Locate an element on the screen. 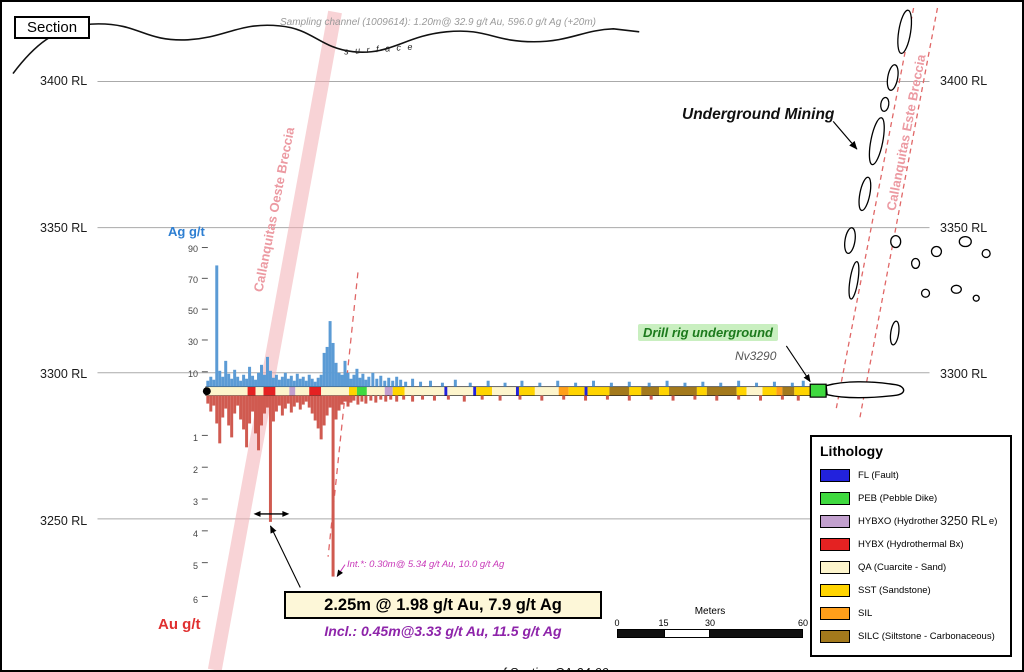 This screenshot has width=1024, height=672. oeste-breccia-band is located at coordinates (274, 340).